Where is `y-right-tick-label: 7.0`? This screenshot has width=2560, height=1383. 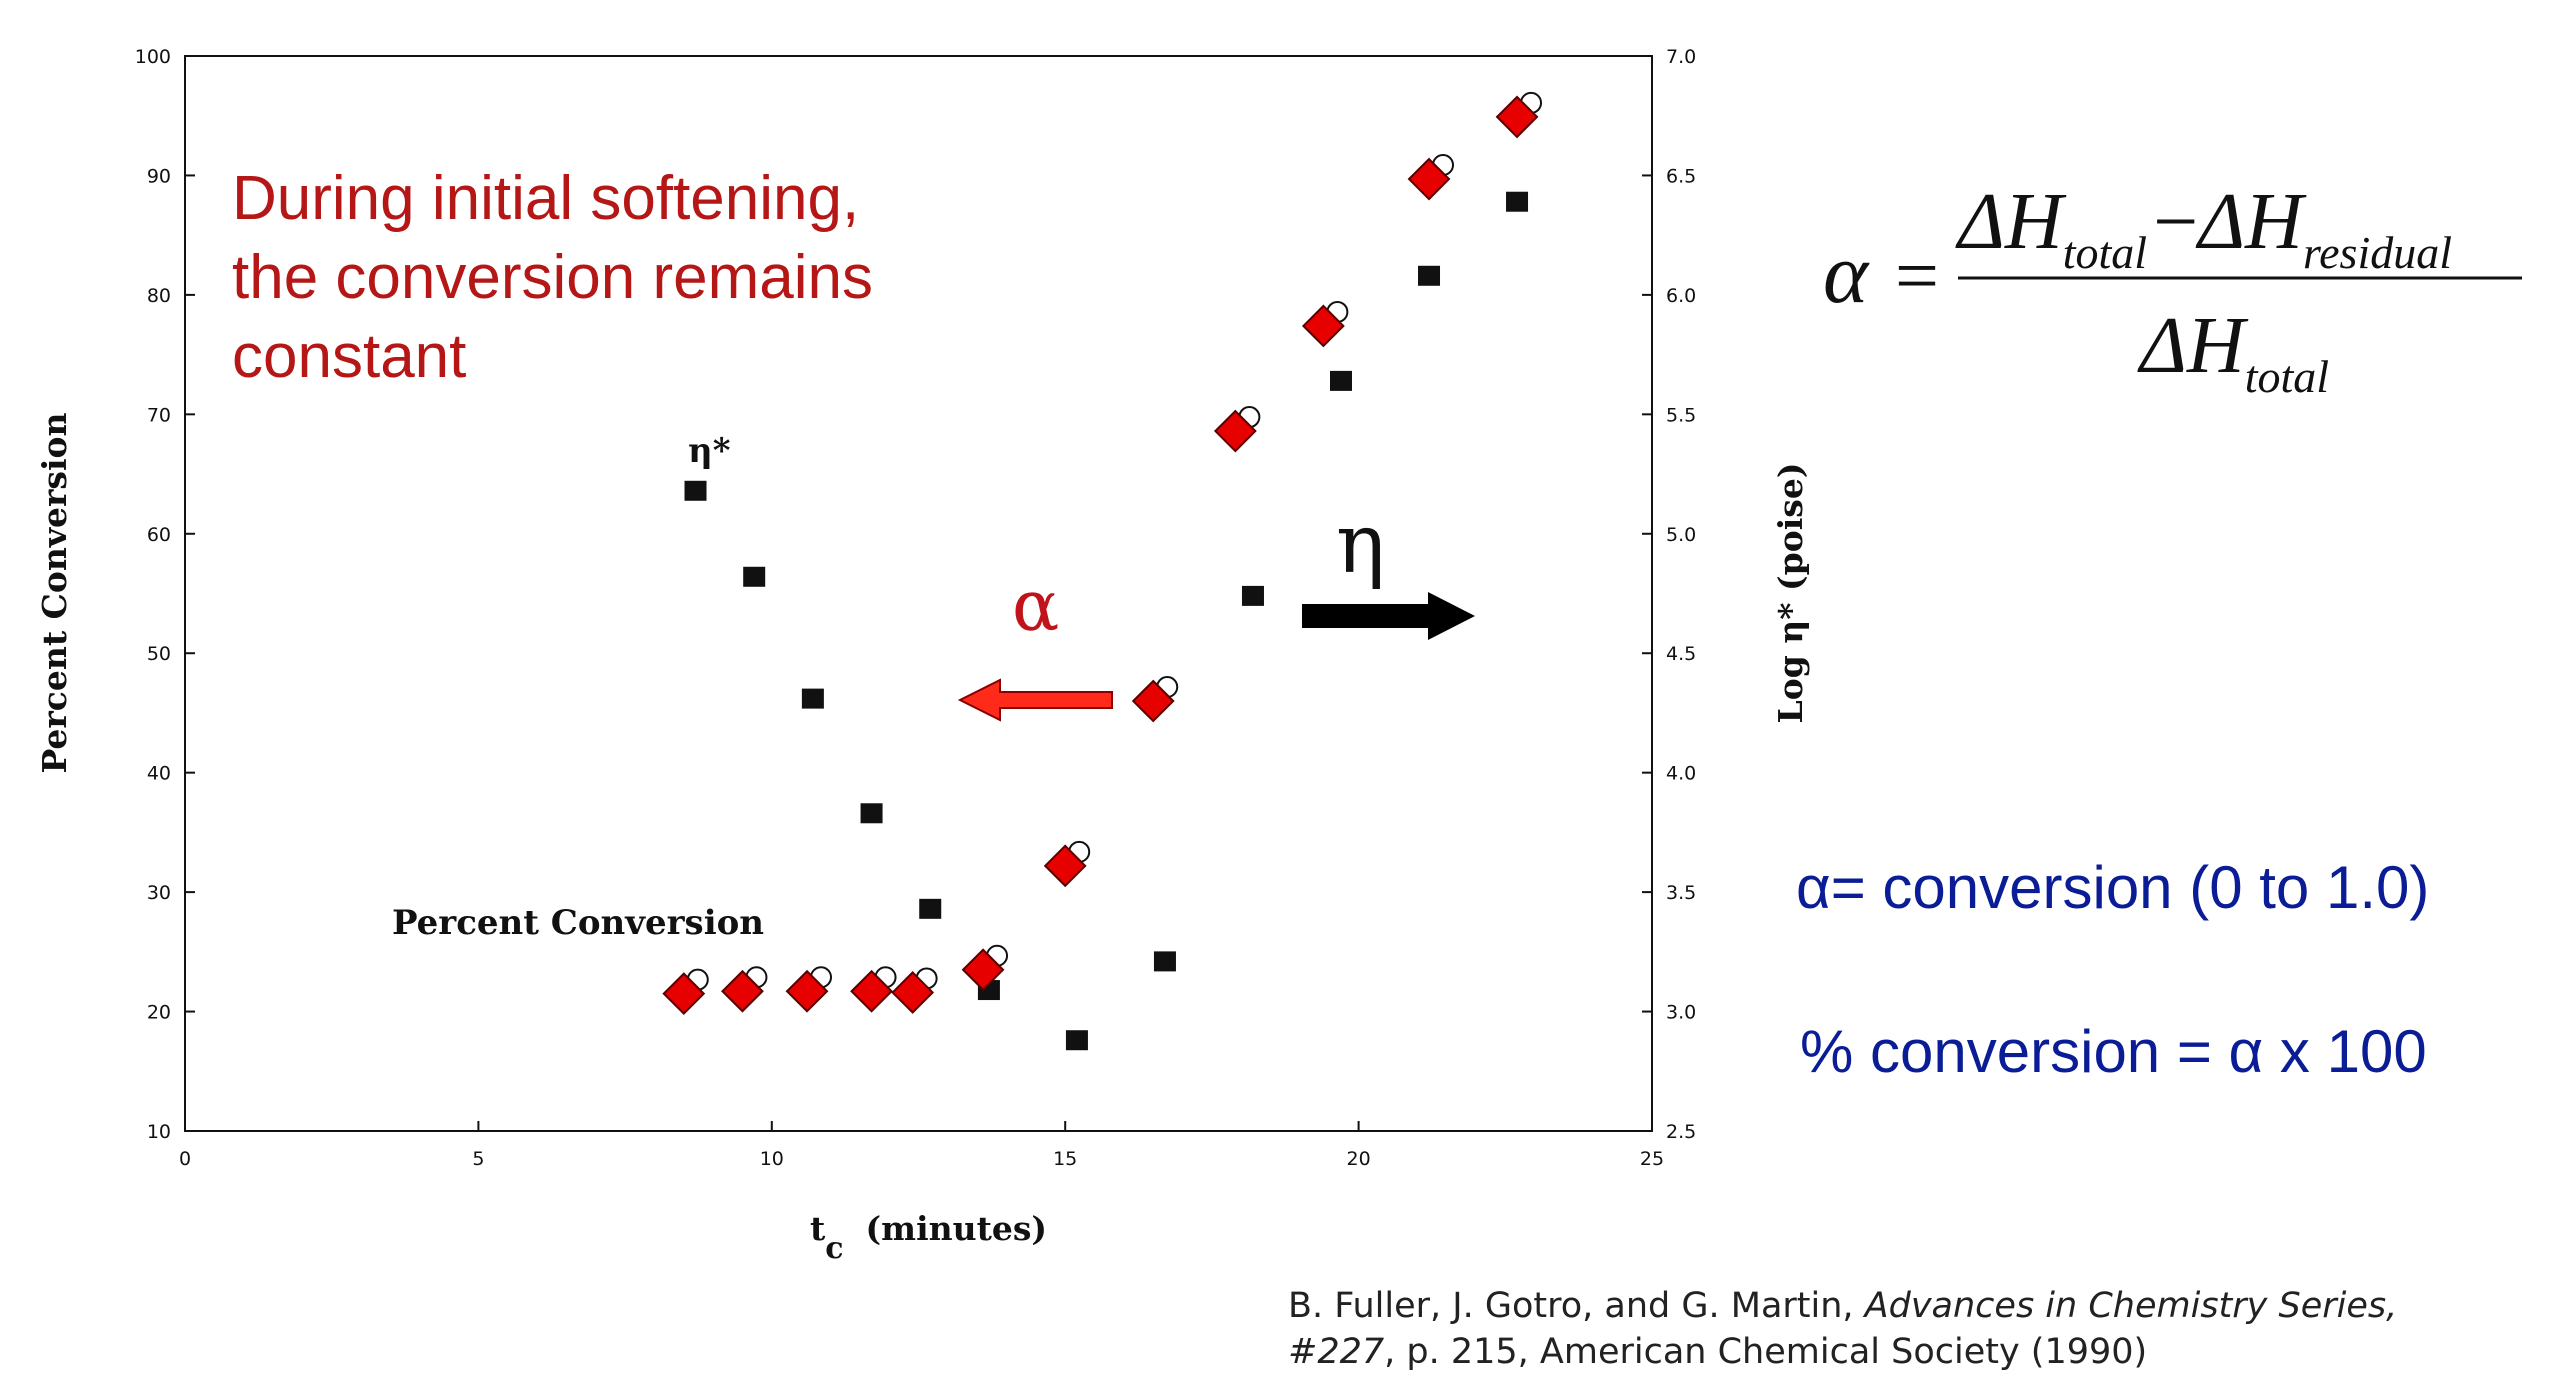
y-right-tick-label: 7.0 is located at coordinates (1681, 57).